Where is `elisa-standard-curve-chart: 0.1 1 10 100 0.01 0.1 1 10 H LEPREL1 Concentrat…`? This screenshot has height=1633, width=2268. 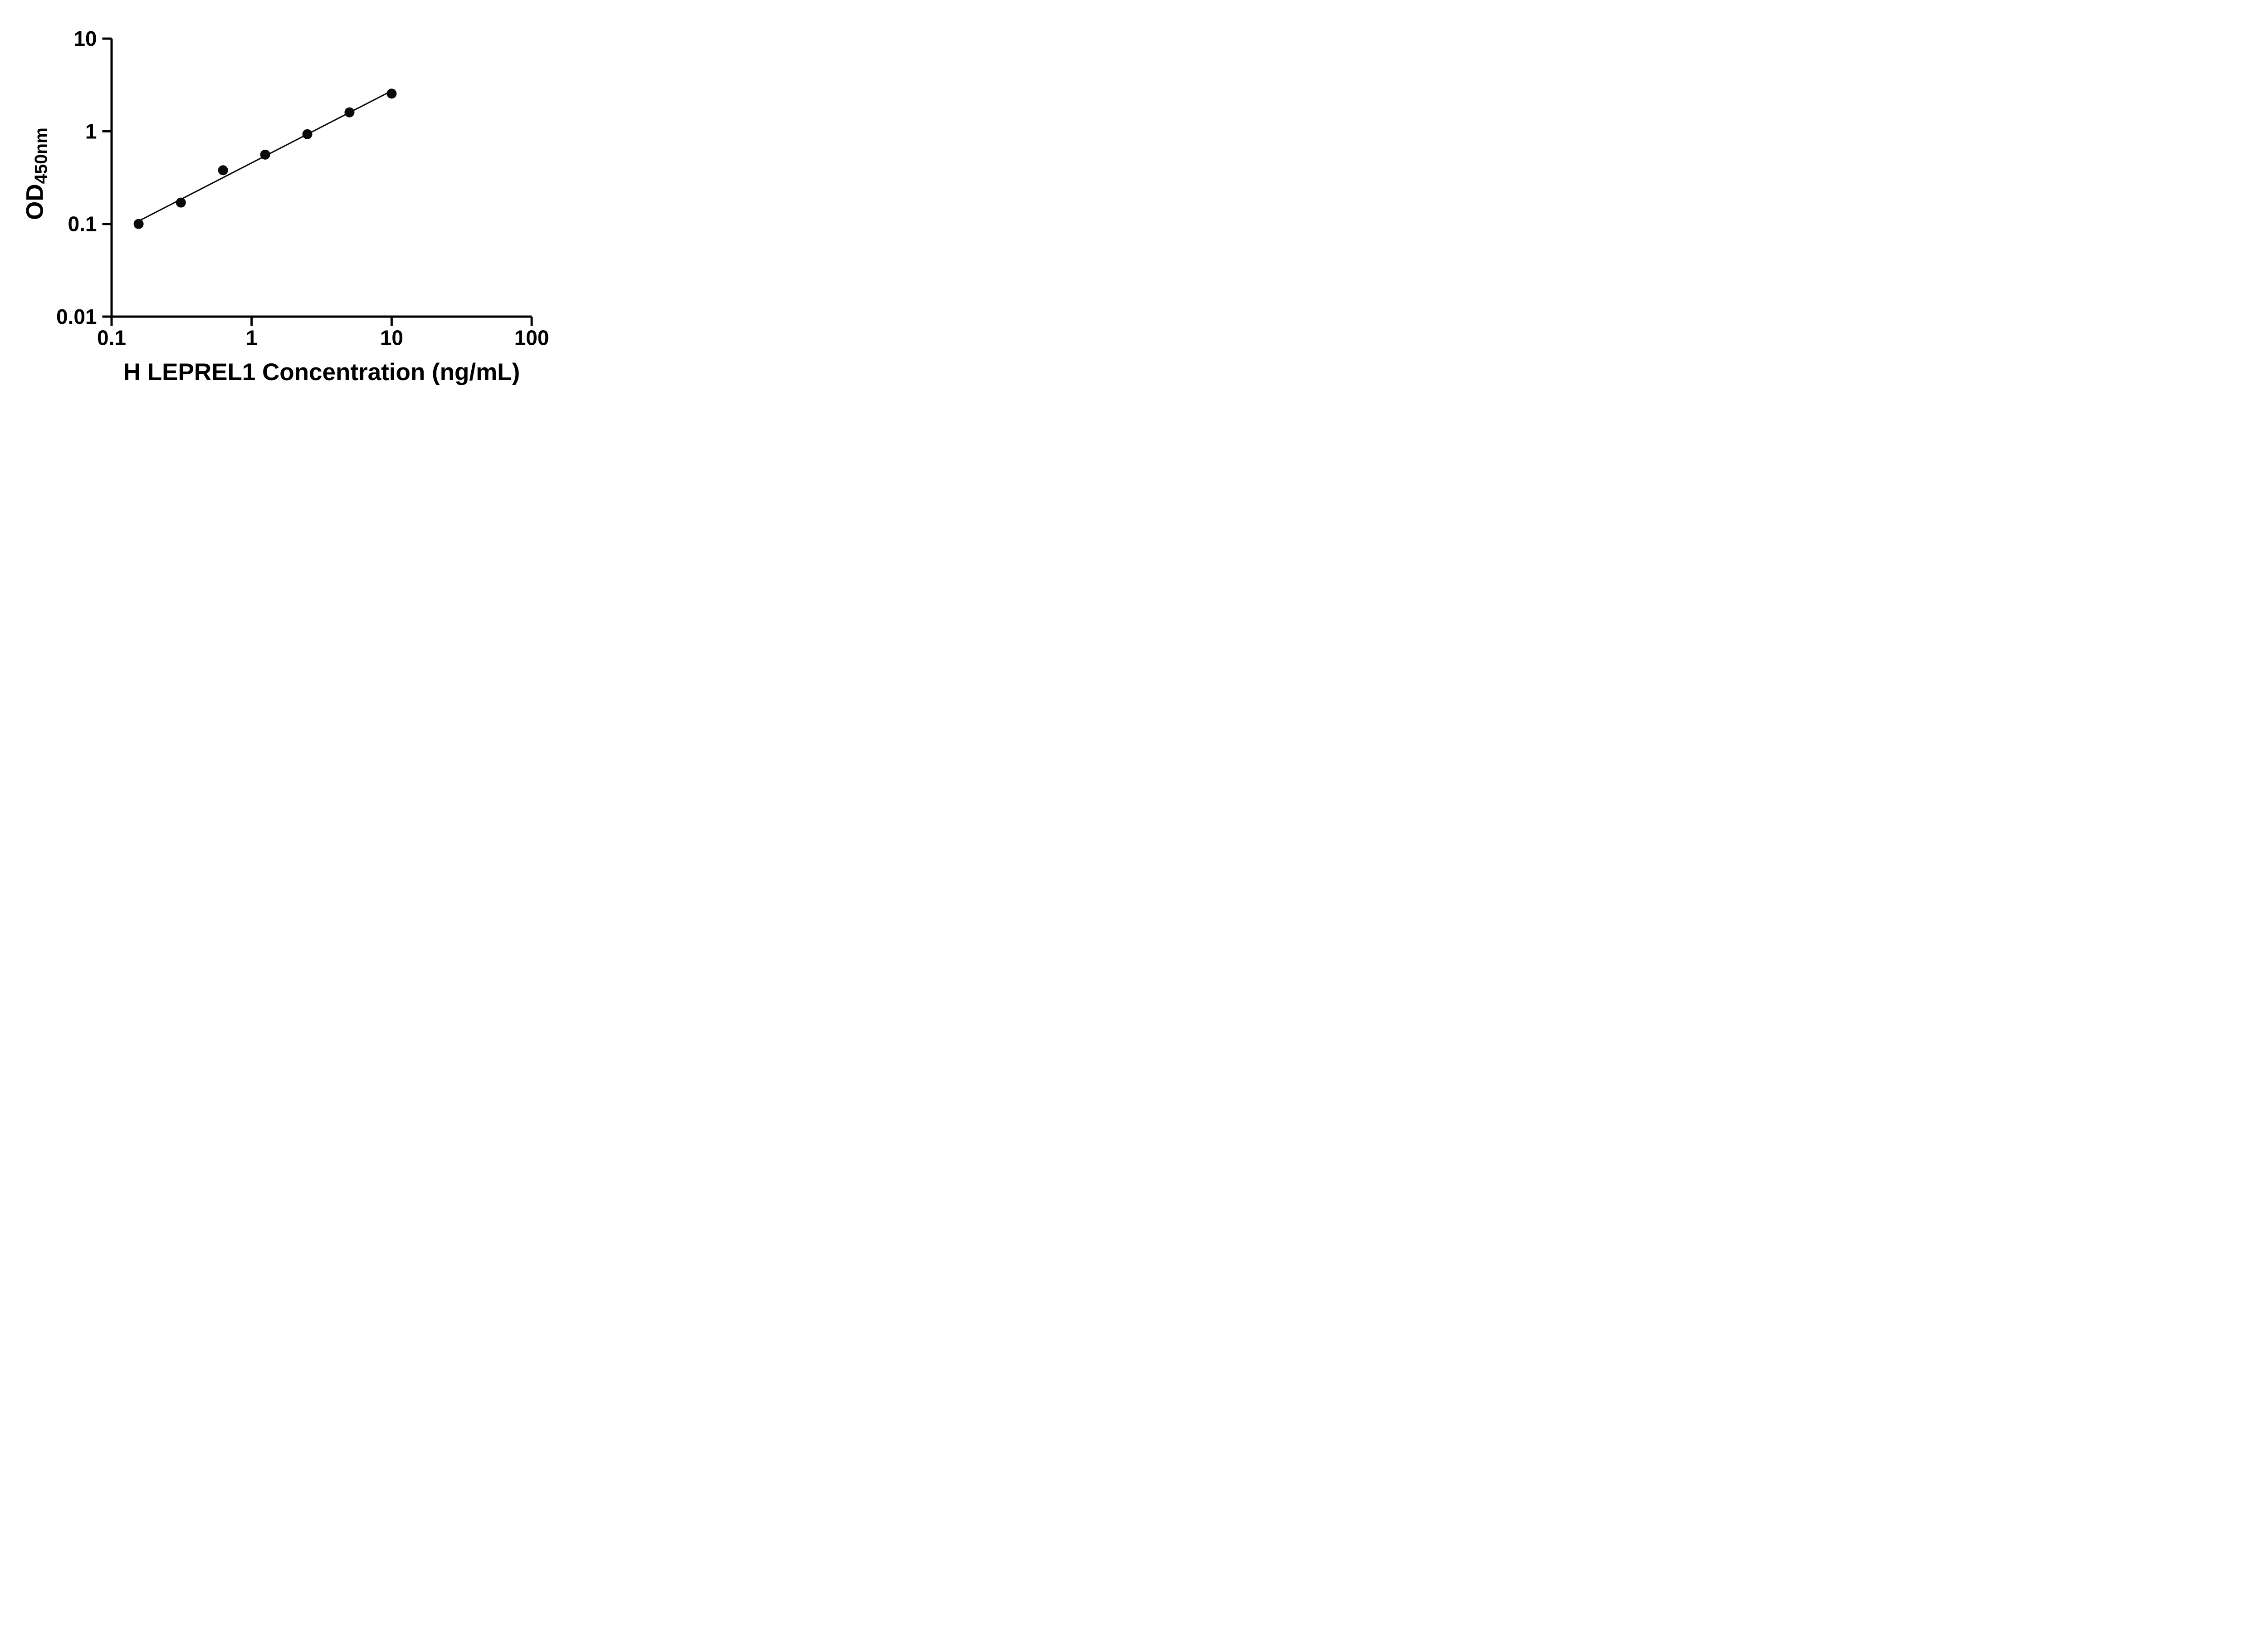 elisa-standard-curve-chart: 0.1 1 10 100 0.01 0.1 1 10 H LEPREL1 Concentrat… is located at coordinates (291, 204).